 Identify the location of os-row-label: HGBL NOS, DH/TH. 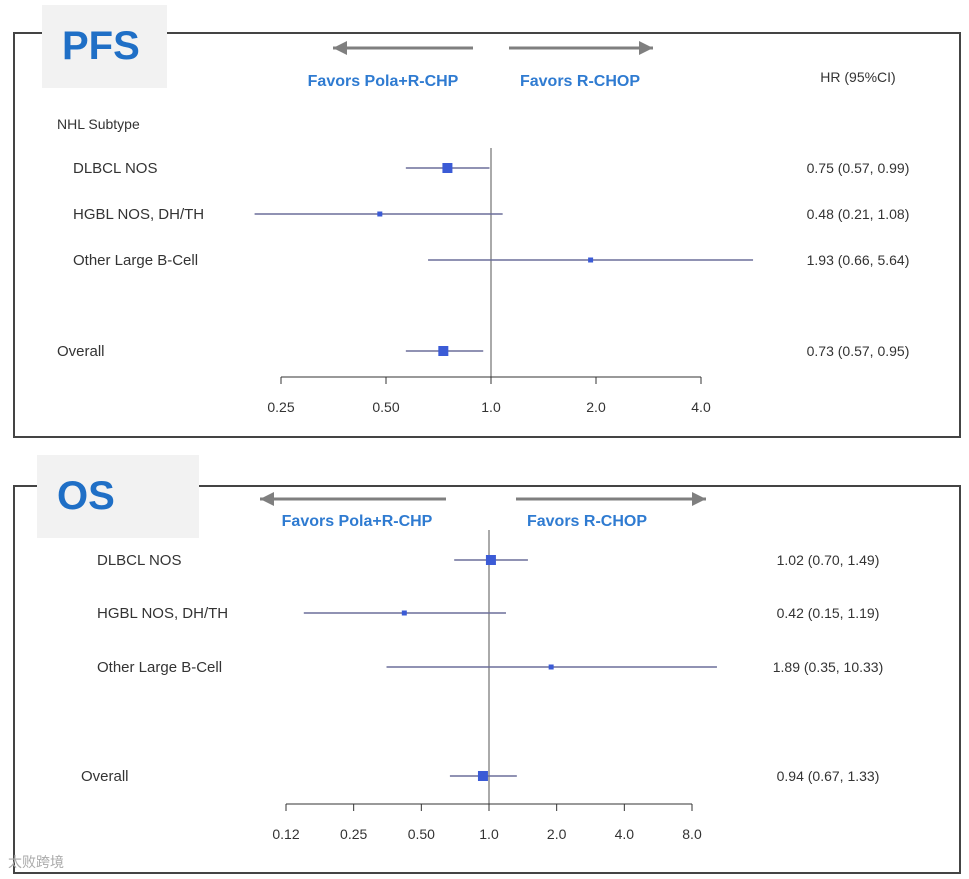
(162, 613).